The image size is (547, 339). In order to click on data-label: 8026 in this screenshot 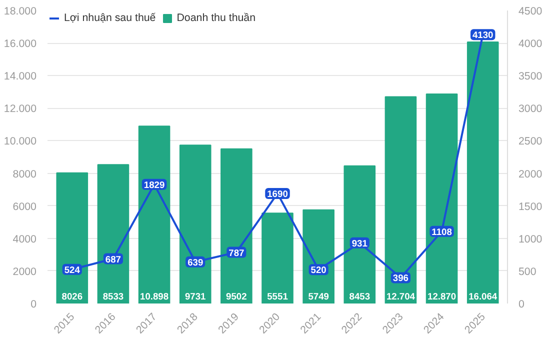, I will do `click(72, 297)`.